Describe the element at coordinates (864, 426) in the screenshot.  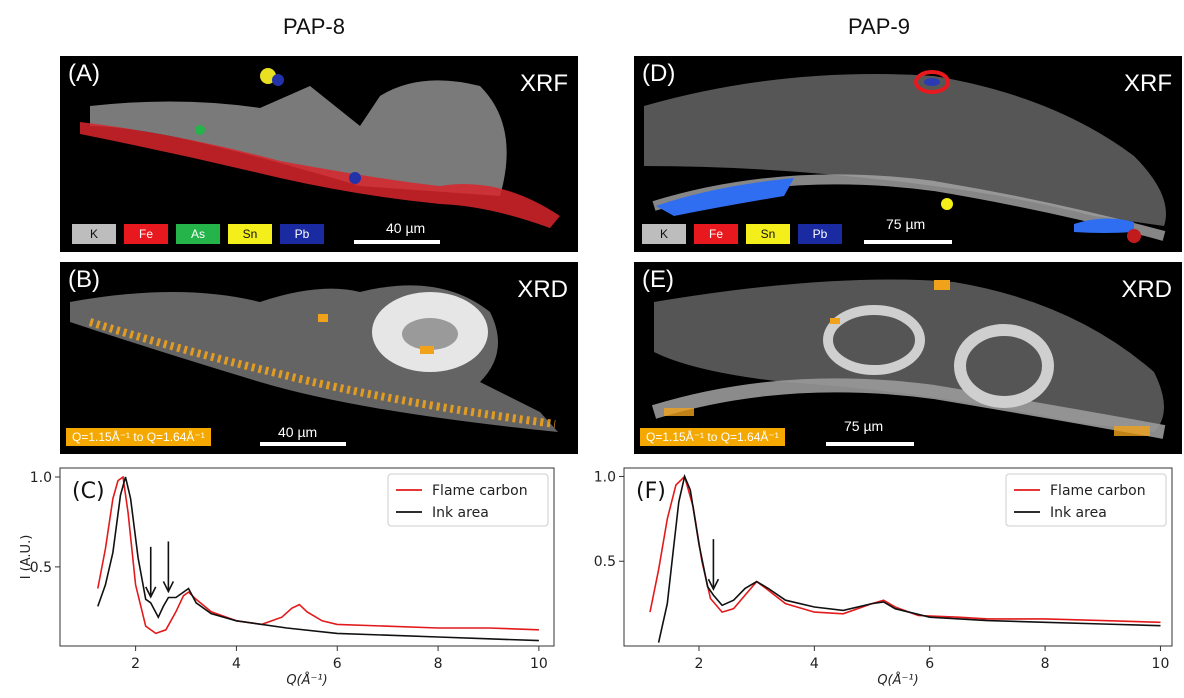
I see `scale-label-e: 75 µm` at that location.